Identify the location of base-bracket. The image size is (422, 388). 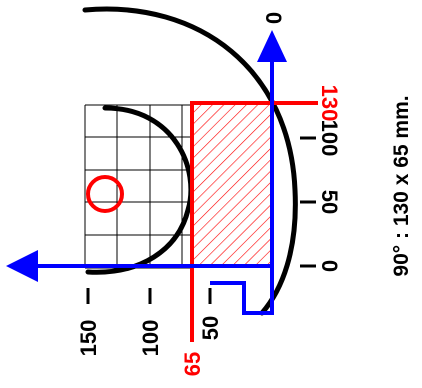
(242, 290).